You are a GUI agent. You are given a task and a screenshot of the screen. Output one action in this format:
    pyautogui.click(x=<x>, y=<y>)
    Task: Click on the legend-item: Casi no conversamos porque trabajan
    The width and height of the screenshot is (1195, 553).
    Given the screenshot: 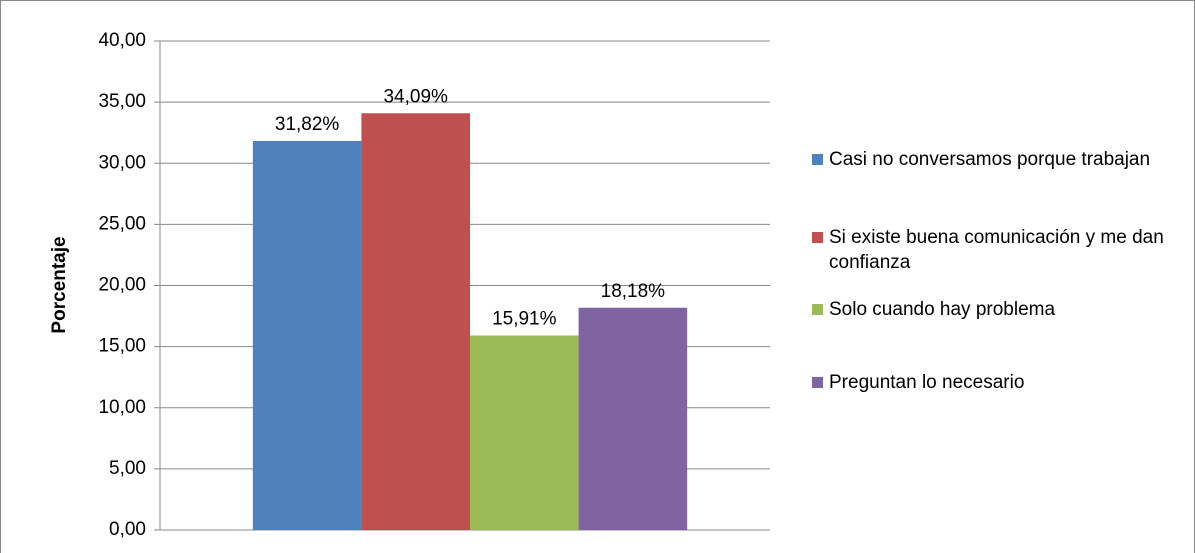 What is the action you would take?
    pyautogui.click(x=997, y=159)
    